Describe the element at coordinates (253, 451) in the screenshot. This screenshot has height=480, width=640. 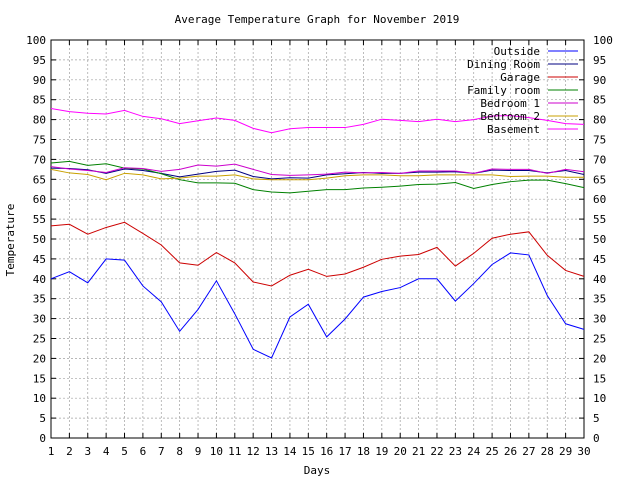
I see `x-tick-label: 12` at that location.